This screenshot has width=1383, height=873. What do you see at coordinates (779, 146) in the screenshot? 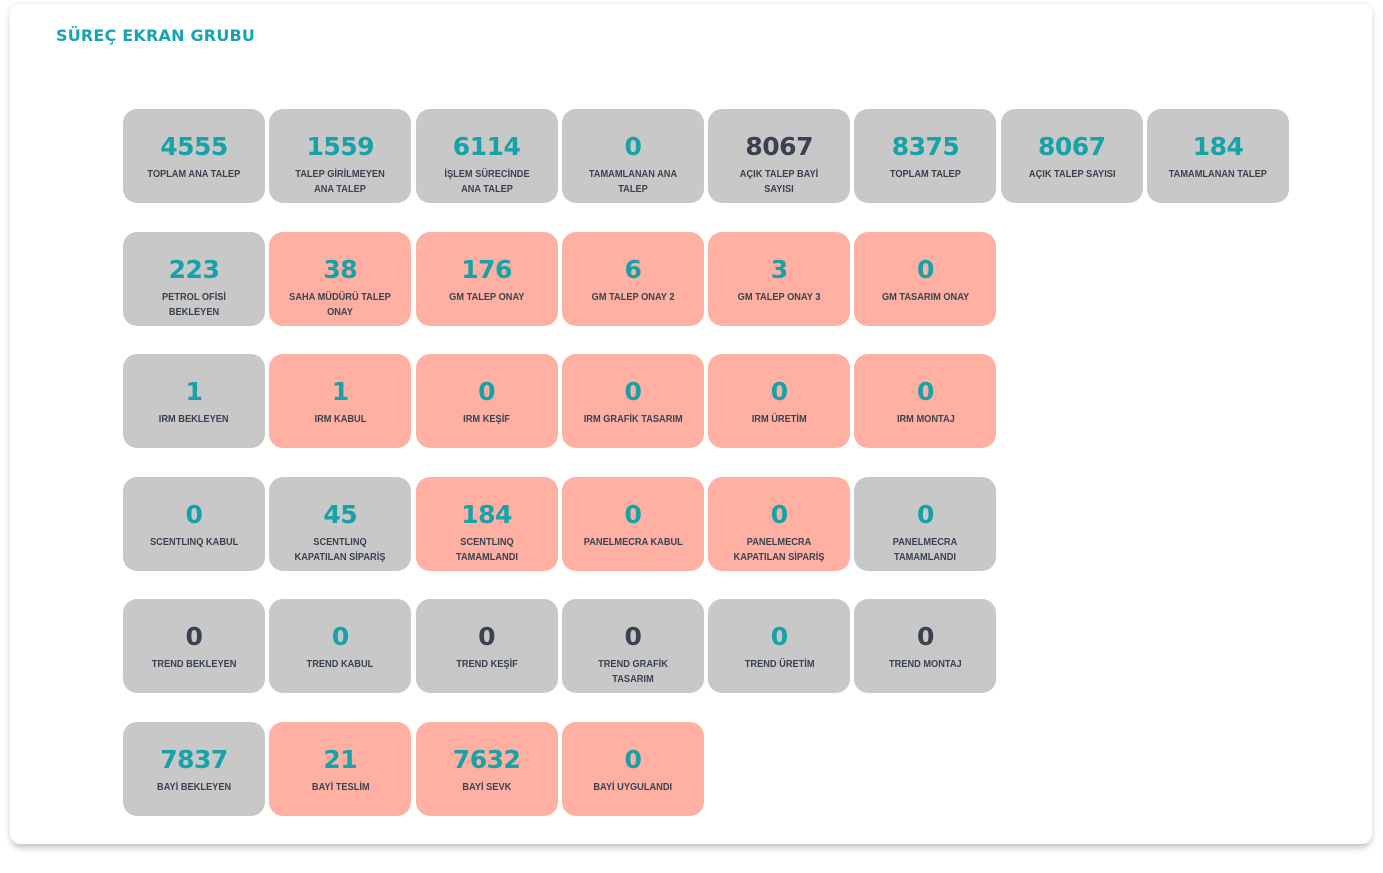
I see `card-value: 8067` at bounding box center [779, 146].